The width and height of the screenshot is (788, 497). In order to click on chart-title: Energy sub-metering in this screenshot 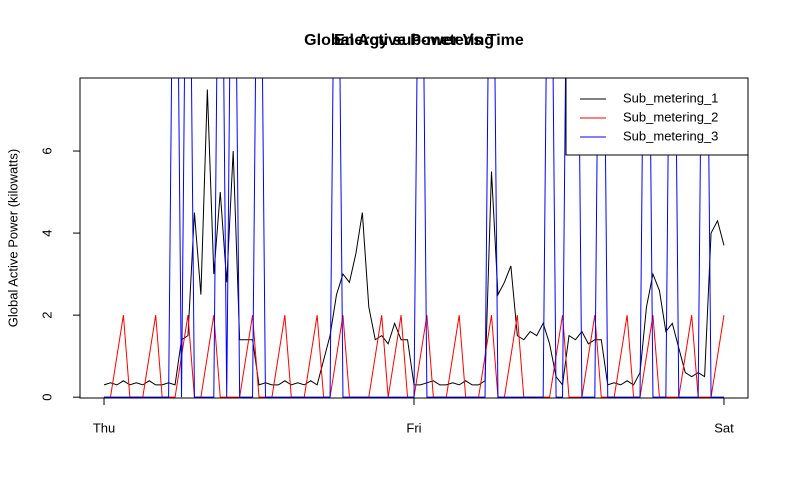, I will do `click(414, 40)`.